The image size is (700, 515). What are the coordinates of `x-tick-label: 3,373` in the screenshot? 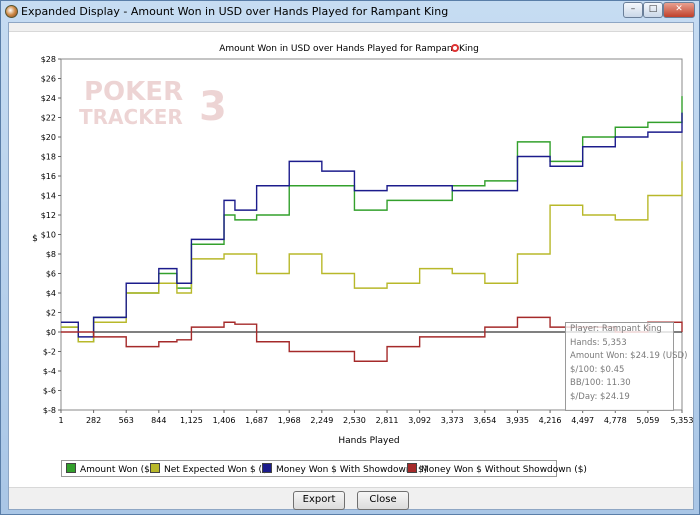 It's located at (452, 420).